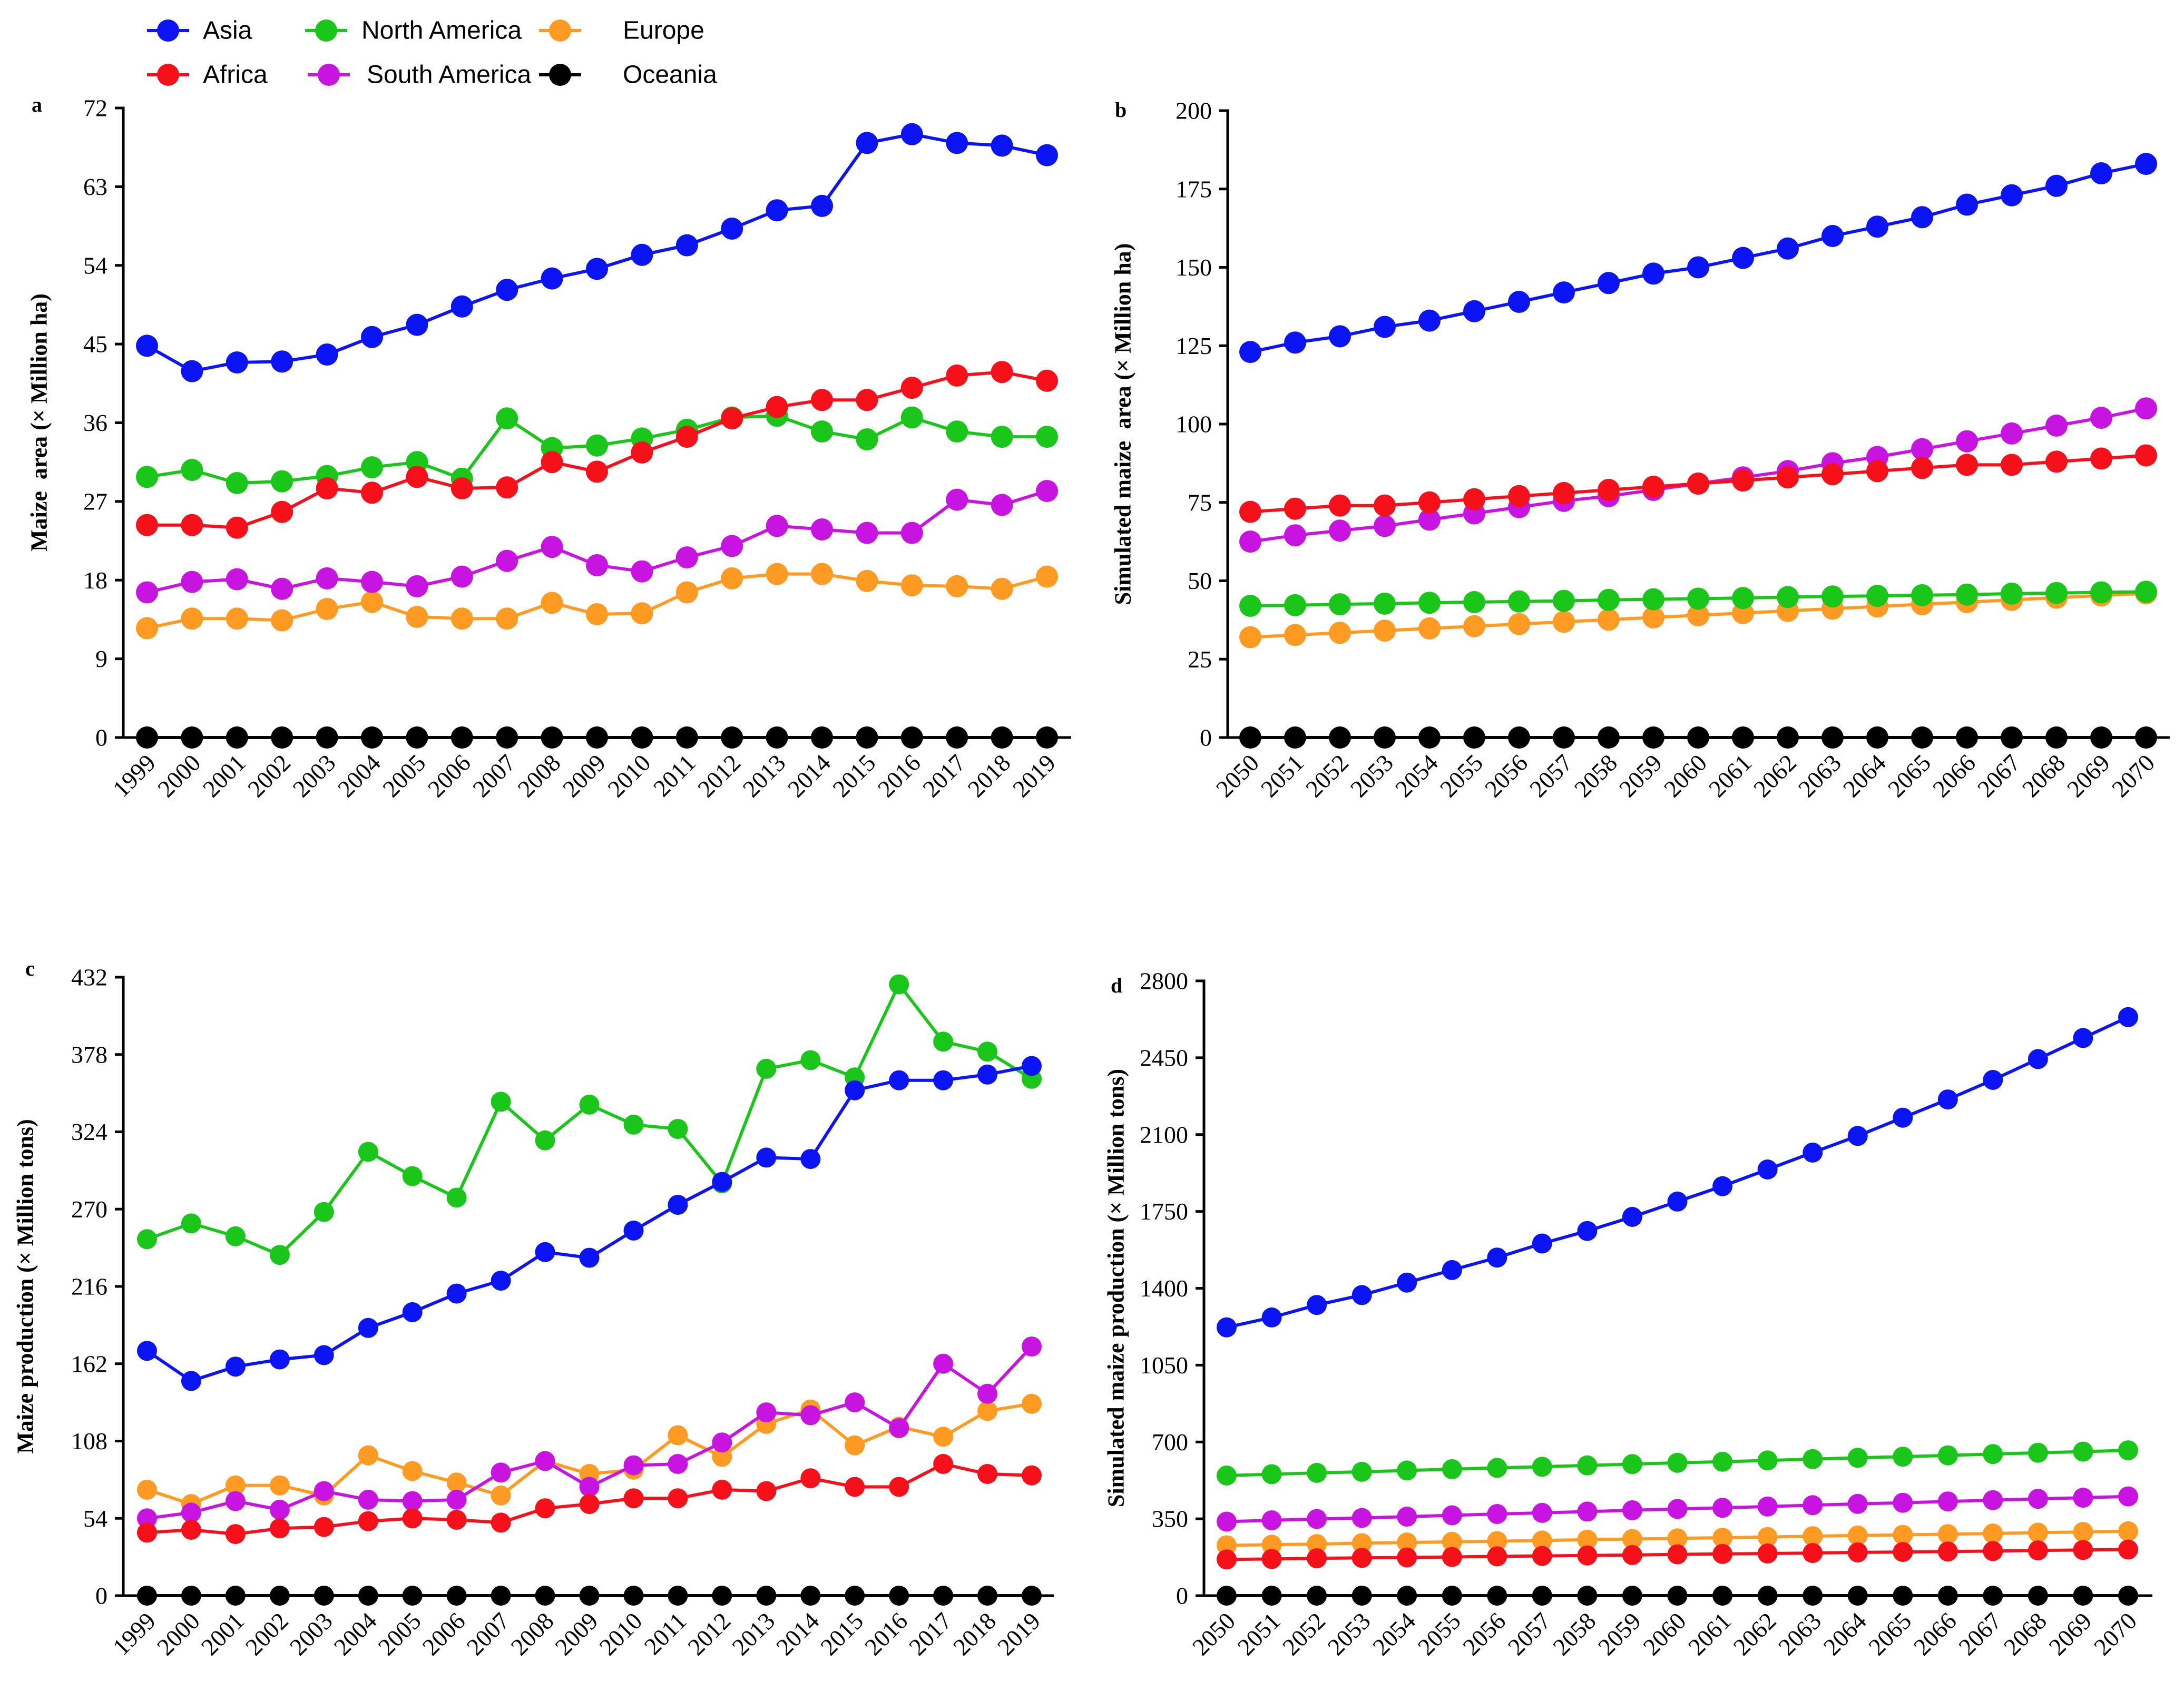 This screenshot has width=2184, height=1681. I want to click on point-d-asia-2066, so click(1947, 1099).